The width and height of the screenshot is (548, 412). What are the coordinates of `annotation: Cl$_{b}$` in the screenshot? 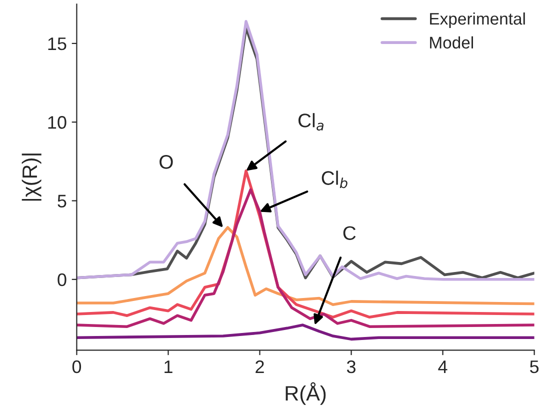 It's located at (335, 179).